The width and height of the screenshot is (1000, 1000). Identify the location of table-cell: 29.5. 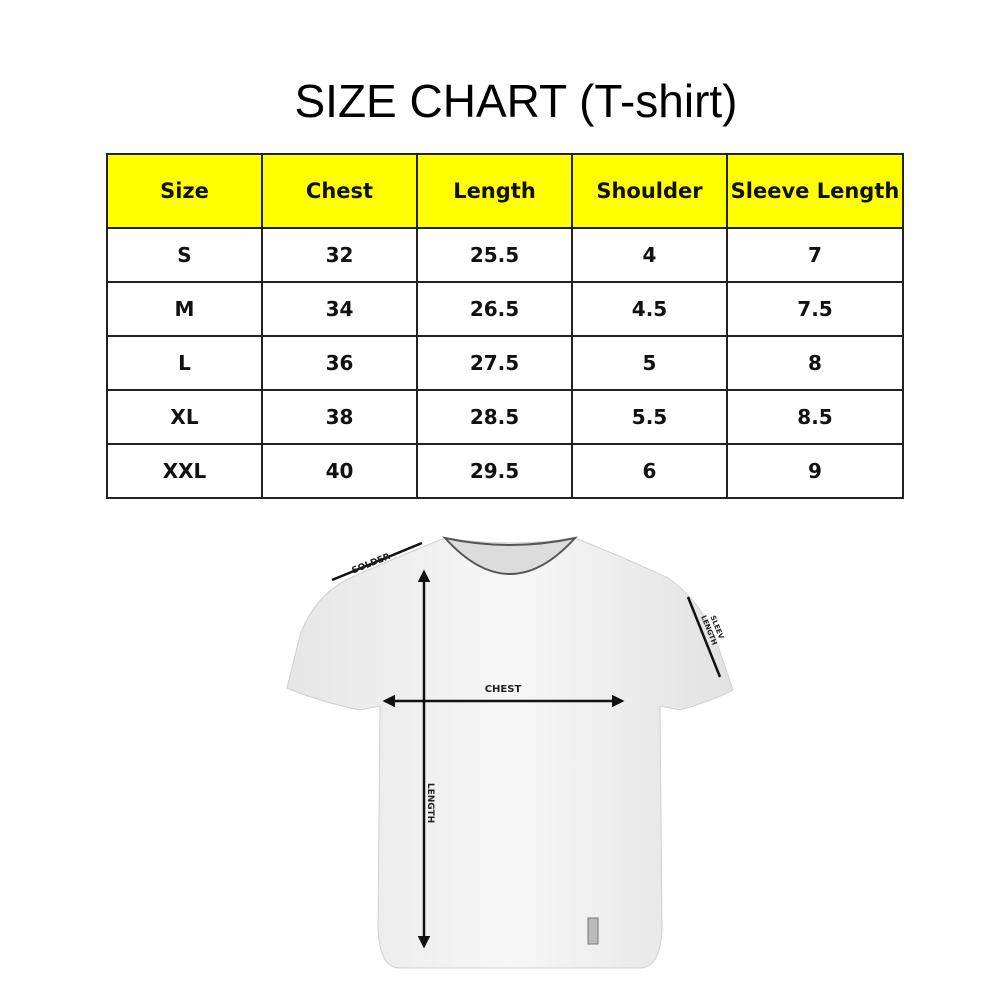
(494, 471).